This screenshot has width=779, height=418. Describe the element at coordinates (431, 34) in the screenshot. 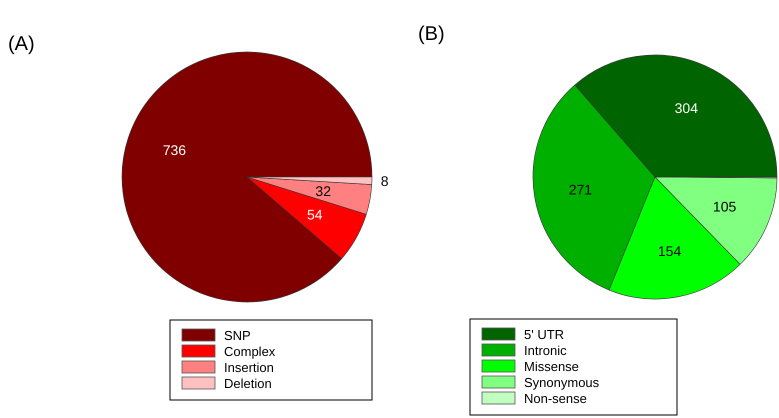

I see `chart-title: (B)` at that location.